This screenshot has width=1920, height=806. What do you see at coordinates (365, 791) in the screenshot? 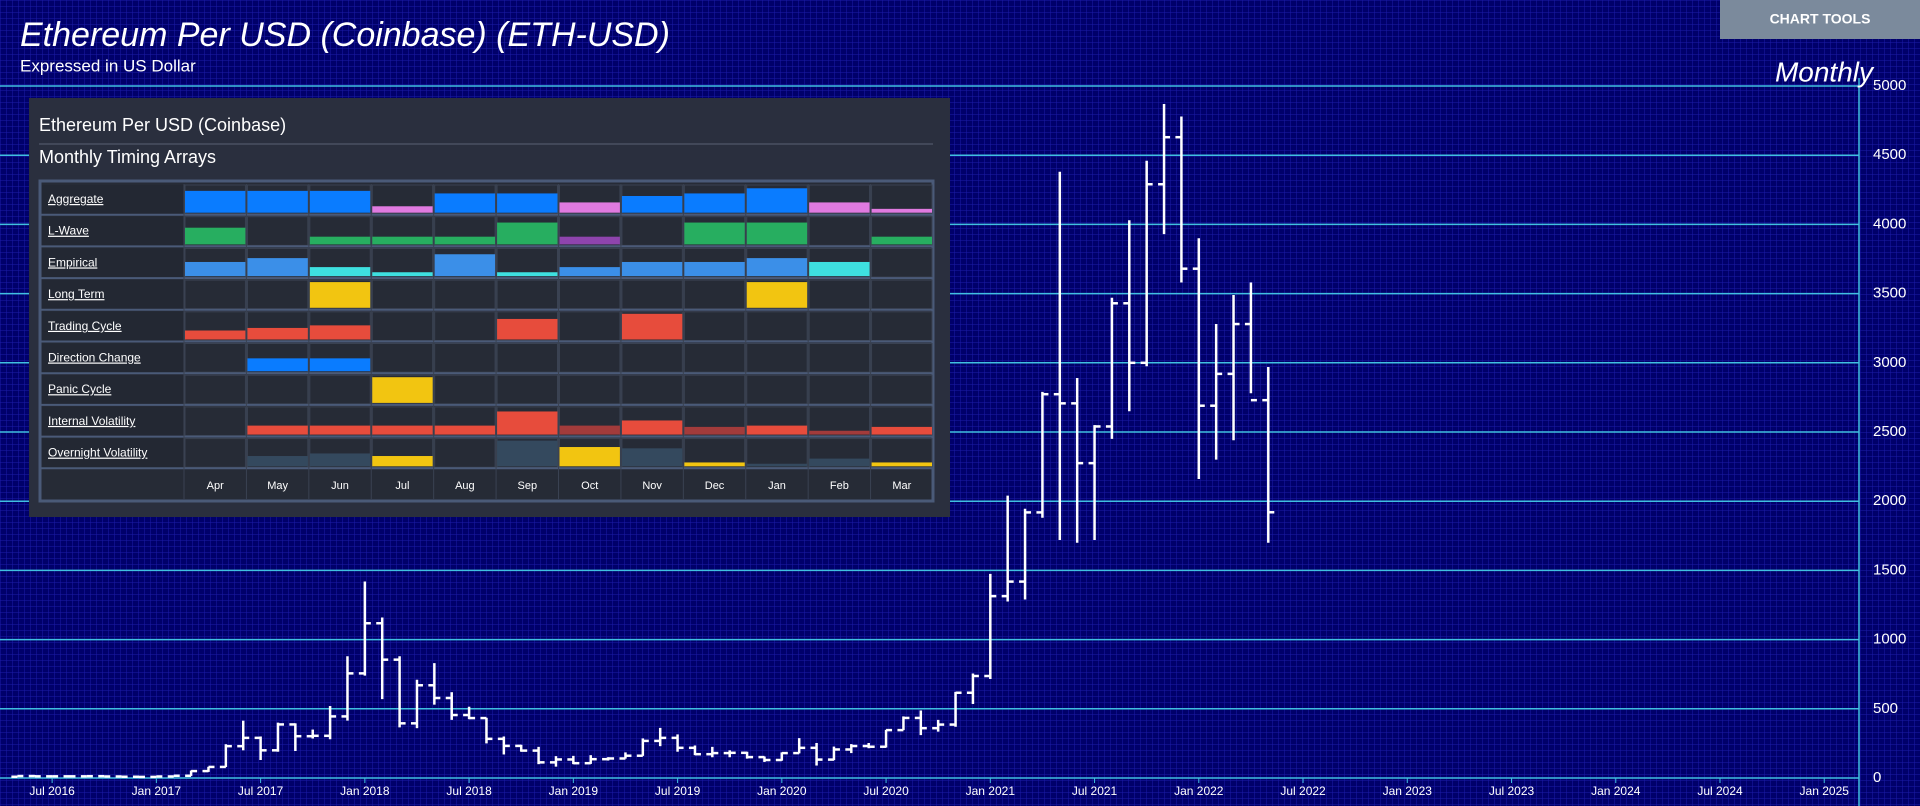
I see `x-tick-label: Jan 2018` at bounding box center [365, 791].